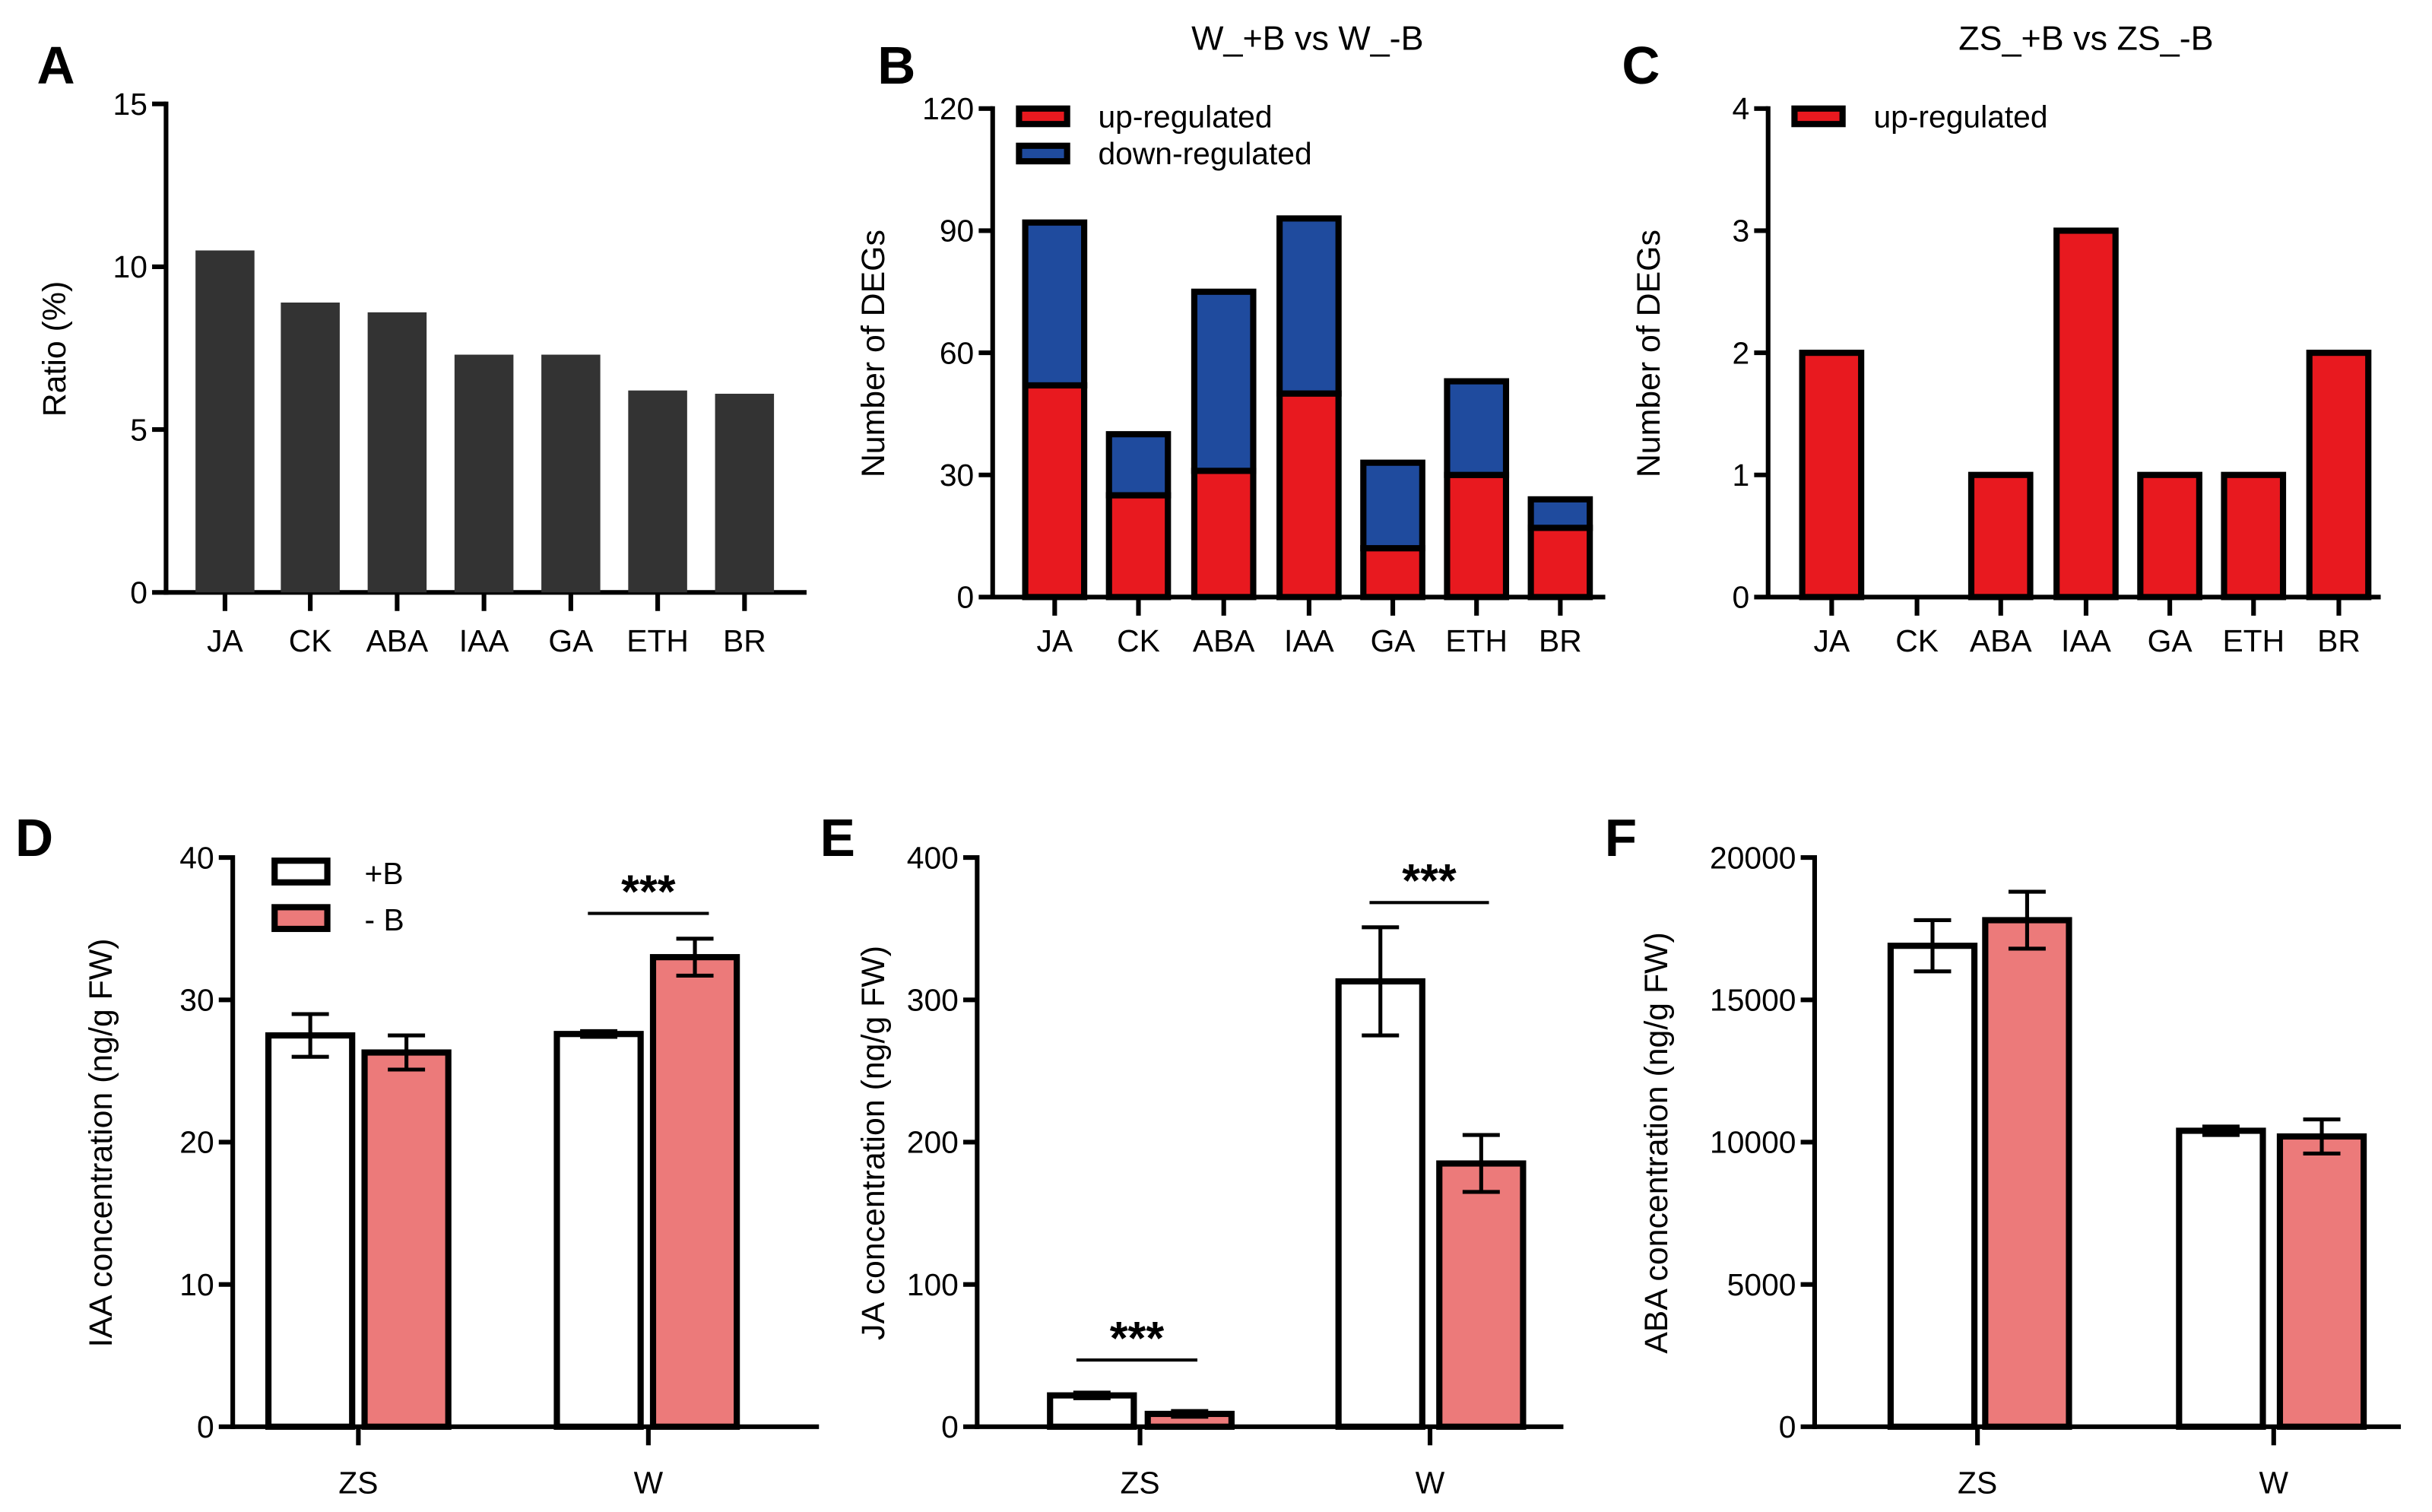  What do you see at coordinates (957, 231) in the screenshot?
I see `y-tick-label: 90` at bounding box center [957, 231].